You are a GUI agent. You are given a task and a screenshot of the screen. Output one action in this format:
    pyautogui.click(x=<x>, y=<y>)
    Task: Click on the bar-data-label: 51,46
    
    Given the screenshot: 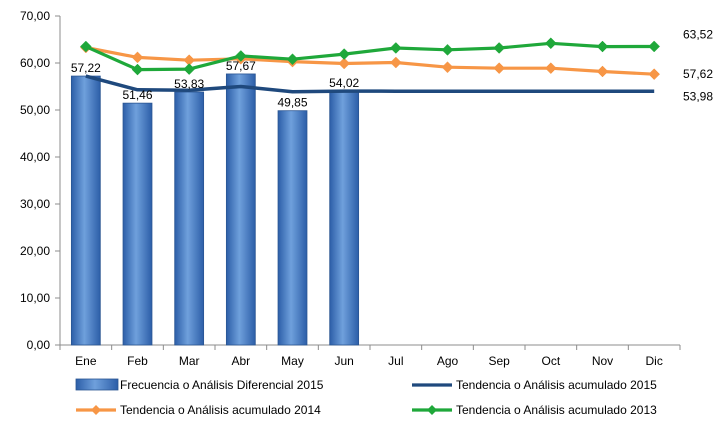 What is the action you would take?
    pyautogui.click(x=137, y=95)
    